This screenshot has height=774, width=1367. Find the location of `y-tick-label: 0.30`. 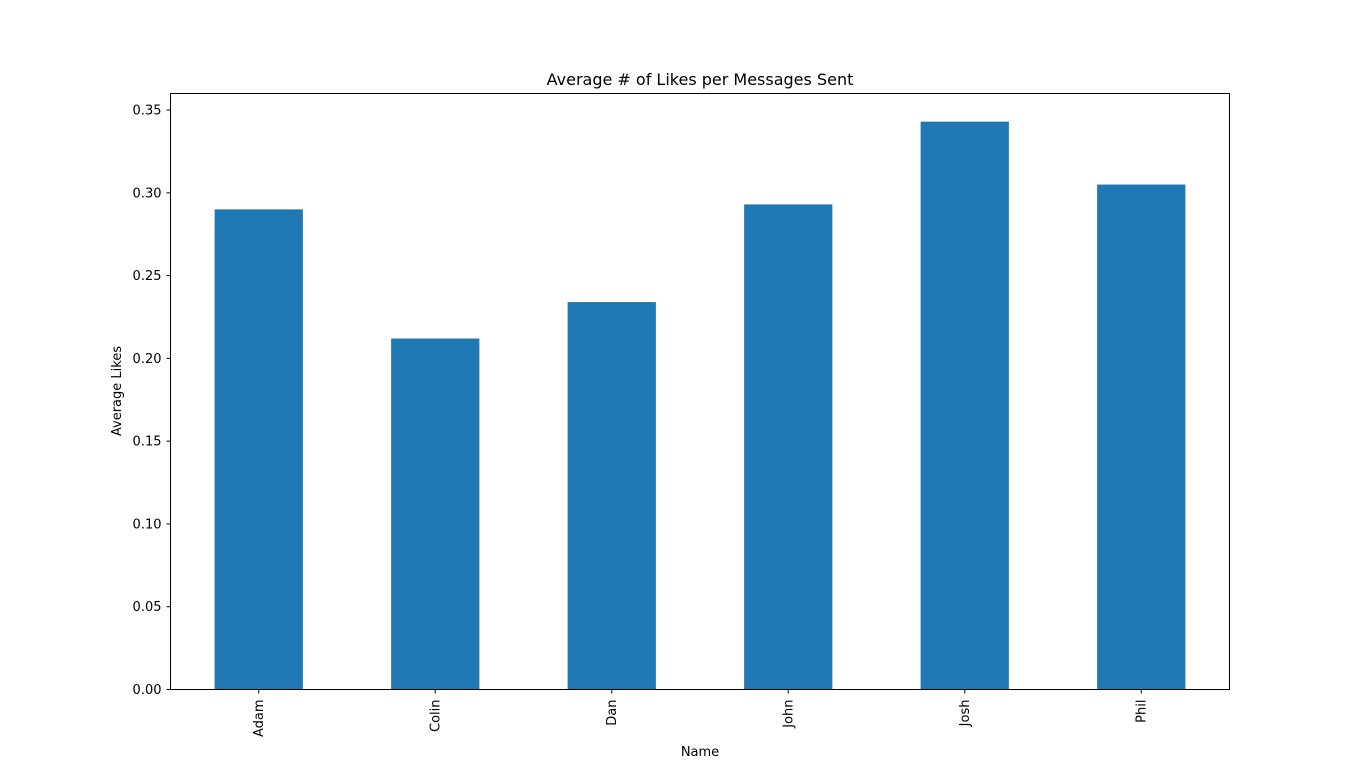

y-tick-label: 0.30 is located at coordinates (147, 193).